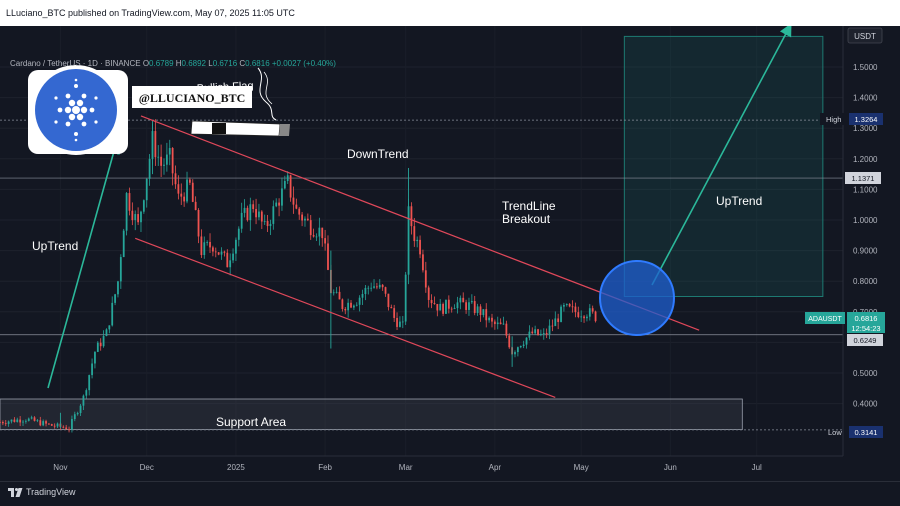 The height and width of the screenshot is (506, 900). What do you see at coordinates (757, 467) in the screenshot?
I see `x-tick-label: Jul` at bounding box center [757, 467].